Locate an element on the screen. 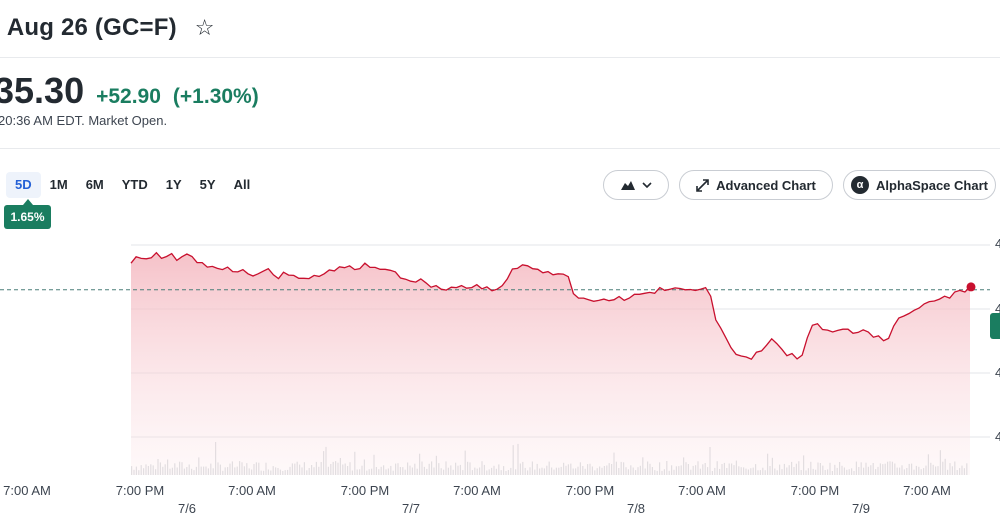  market-time: 20:36 AM EDT. Market Open. is located at coordinates (84, 120).